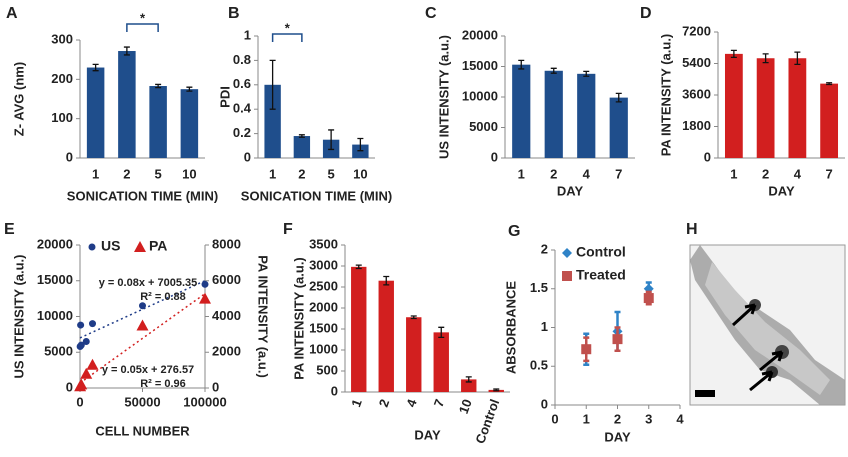 The image size is (848, 457). Describe the element at coordinates (158, 246) in the screenshot. I see `legend-label: PA` at that location.